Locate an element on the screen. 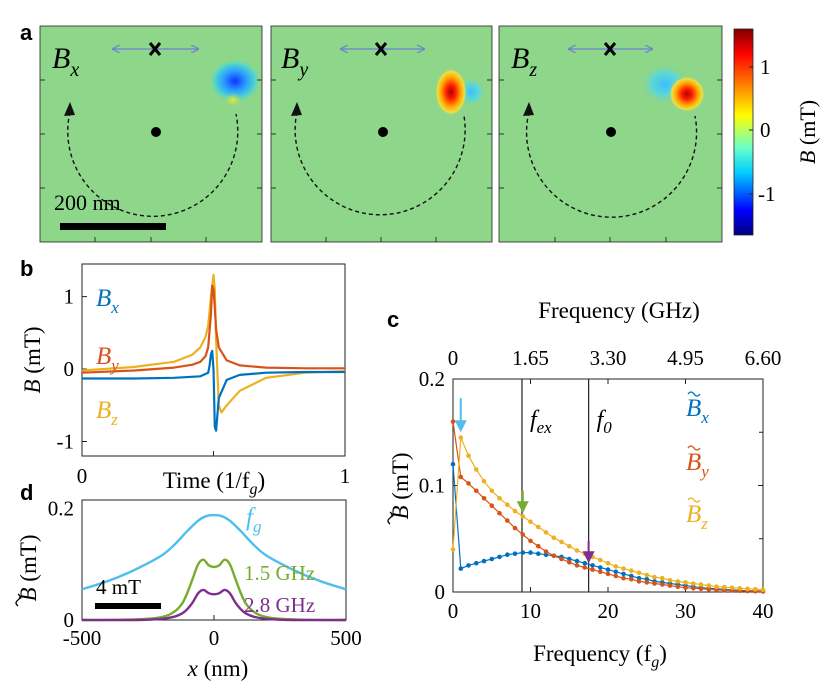 The width and height of the screenshot is (830, 696). panel-label-d: d is located at coordinates (26, 492).